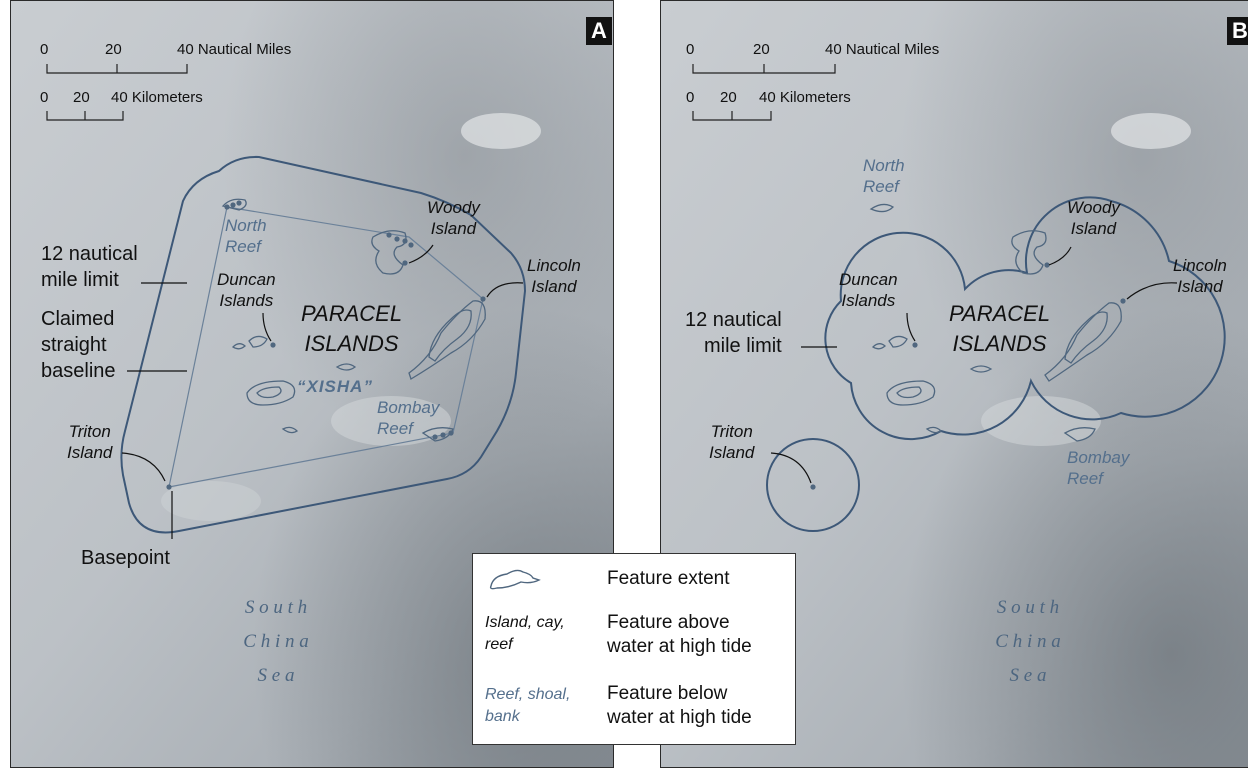  What do you see at coordinates (335, 386) in the screenshot?
I see `xisha-label: “XISHA”` at bounding box center [335, 386].